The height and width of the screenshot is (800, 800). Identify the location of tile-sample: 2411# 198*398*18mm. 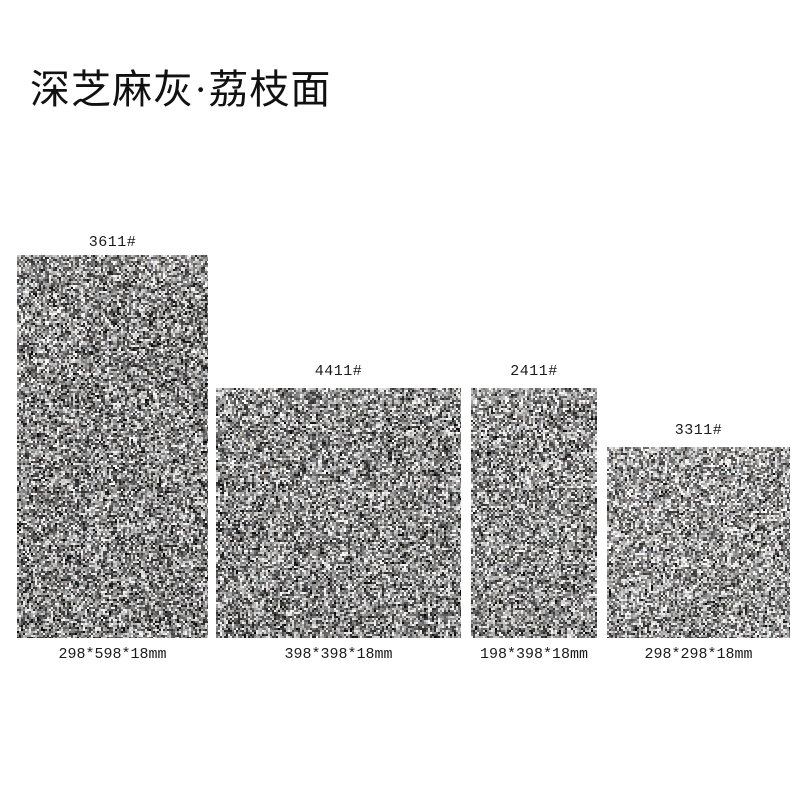
(534, 514).